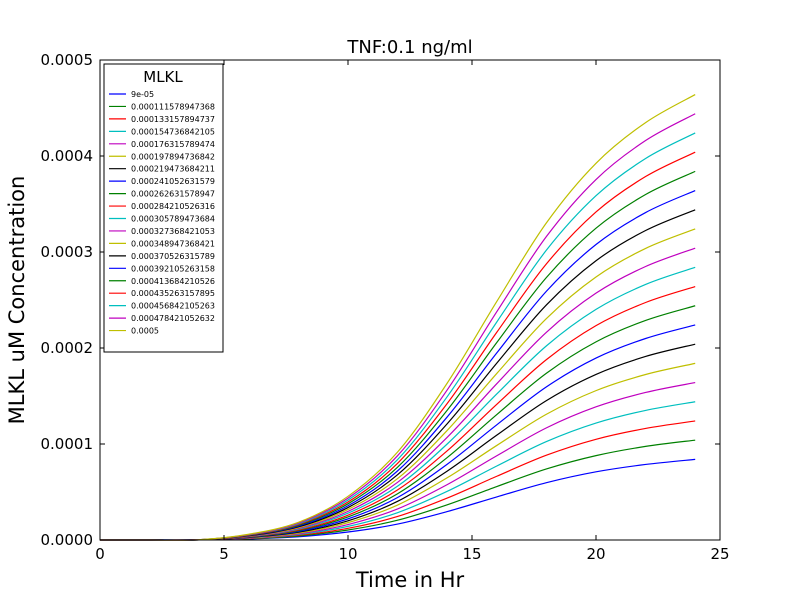  I want to click on legend-label: 0.000435263157895, so click(173, 293).